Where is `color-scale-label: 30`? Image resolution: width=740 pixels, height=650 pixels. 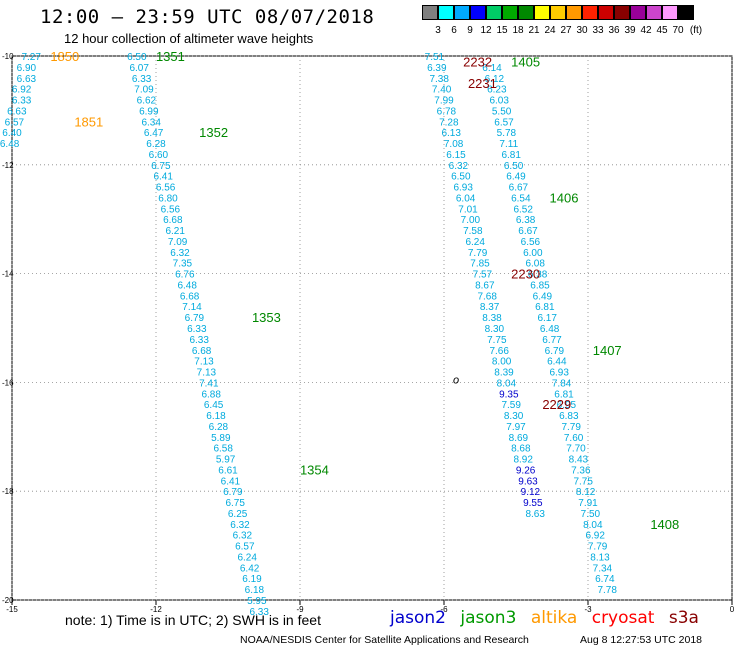
color-scale-label: 30 is located at coordinates (582, 30).